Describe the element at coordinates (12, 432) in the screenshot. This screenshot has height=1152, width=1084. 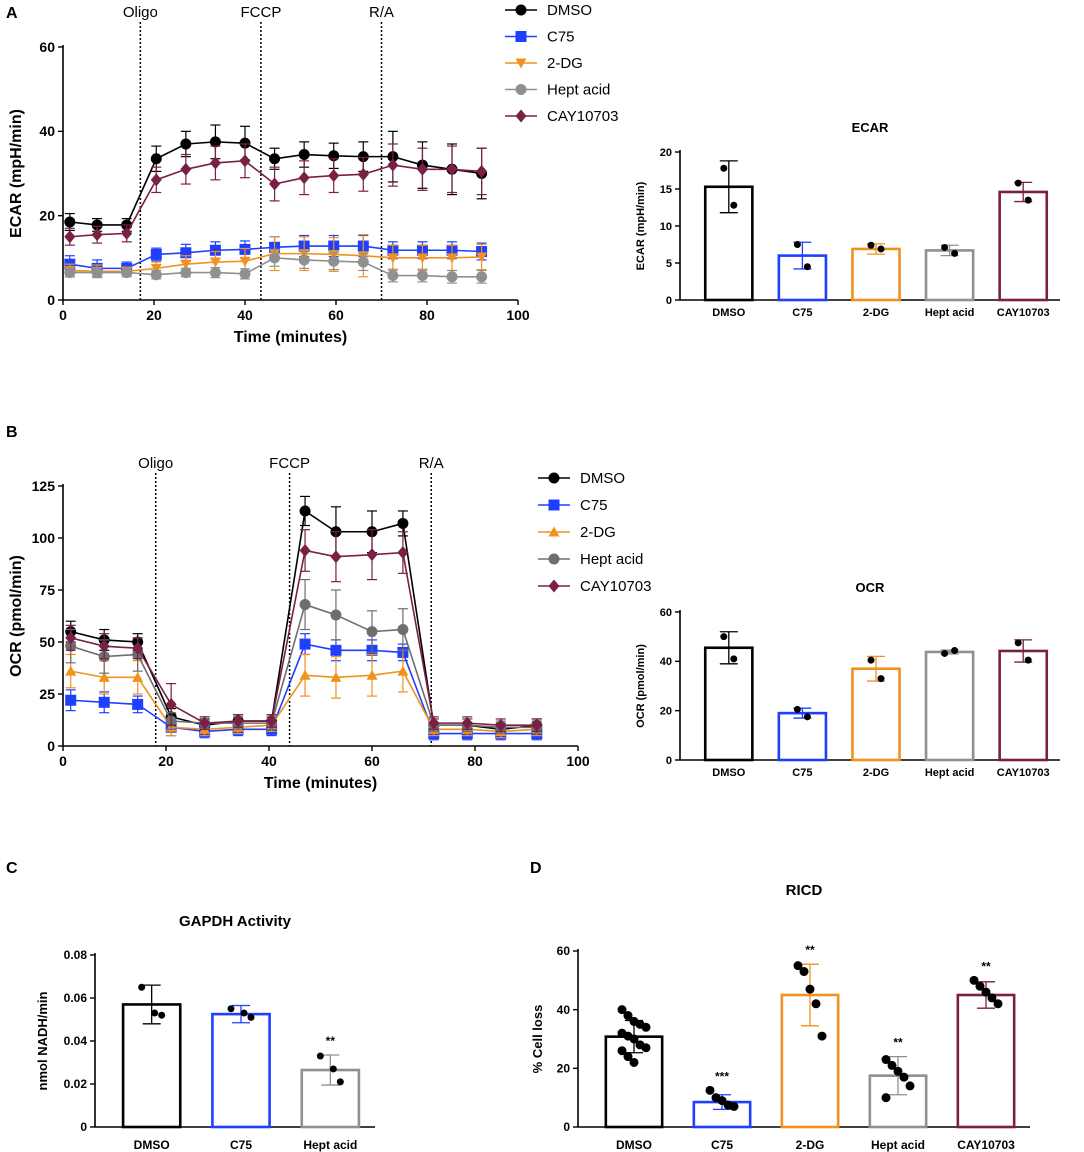
I see `panel-label-b: B` at that location.